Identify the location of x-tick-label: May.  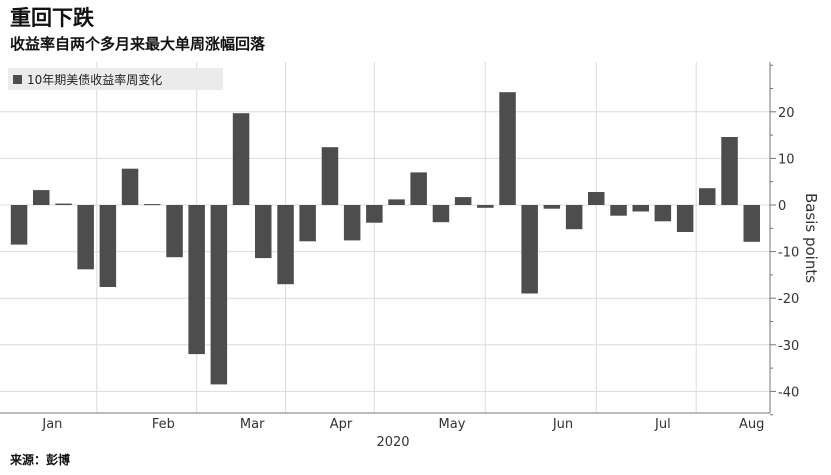
(452, 424).